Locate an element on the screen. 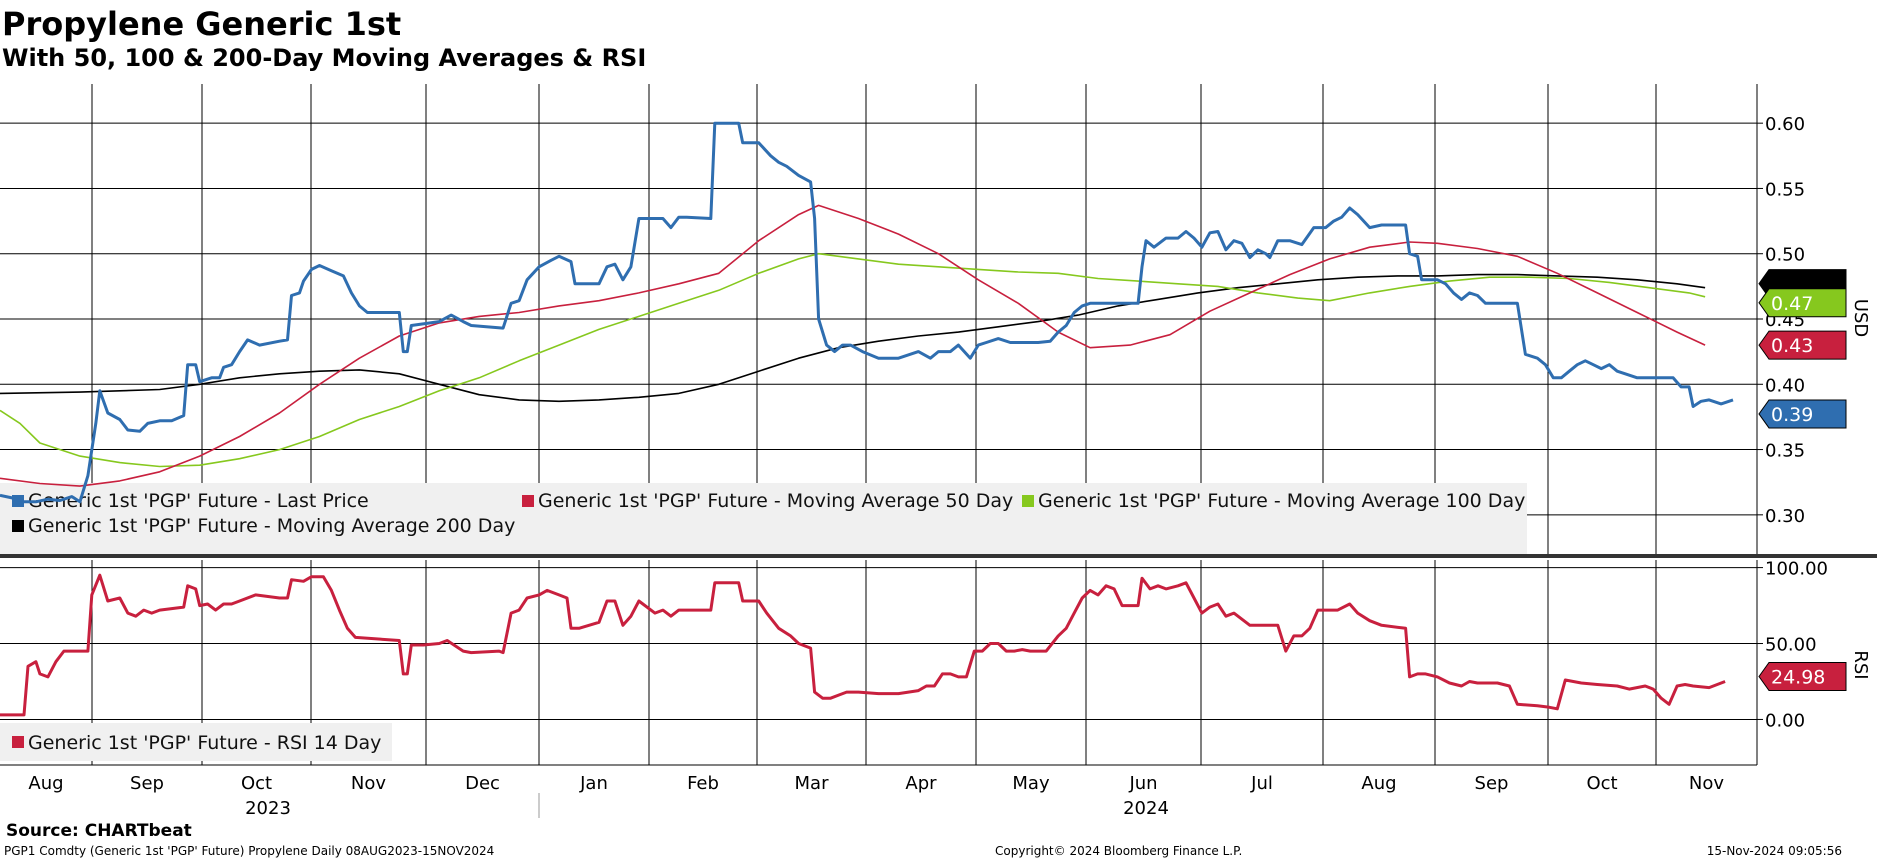 This screenshot has width=1877, height=859. rsi-legend-label: Generic 1st 'PGP' Future - RSI 14 Day is located at coordinates (204, 743).